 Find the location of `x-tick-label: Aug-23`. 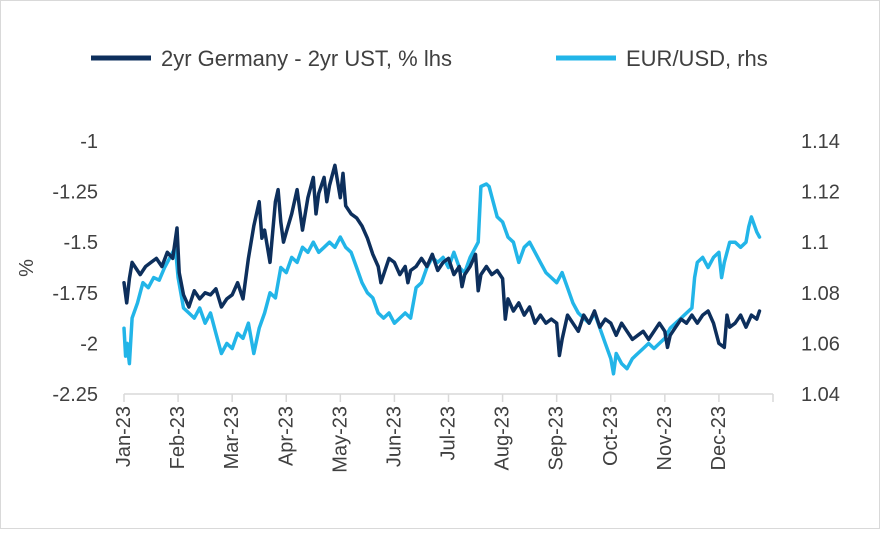

x-tick-label: Aug-23 is located at coordinates (503, 438).